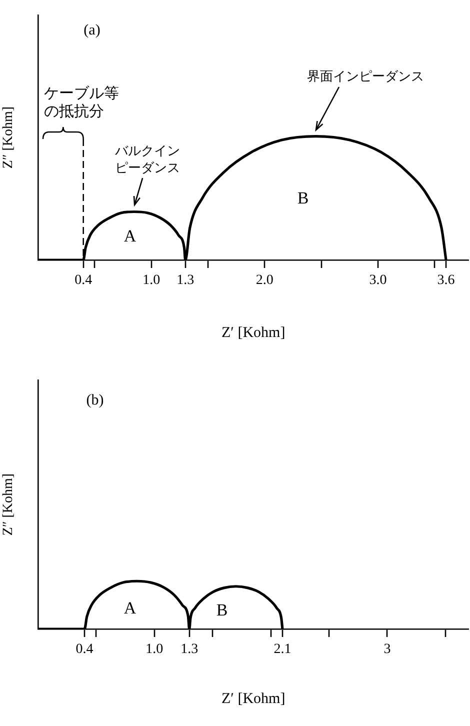 This screenshot has width=470, height=726. What do you see at coordinates (147, 160) in the screenshot?
I see `annotation: バルクインピーダンス` at bounding box center [147, 160].